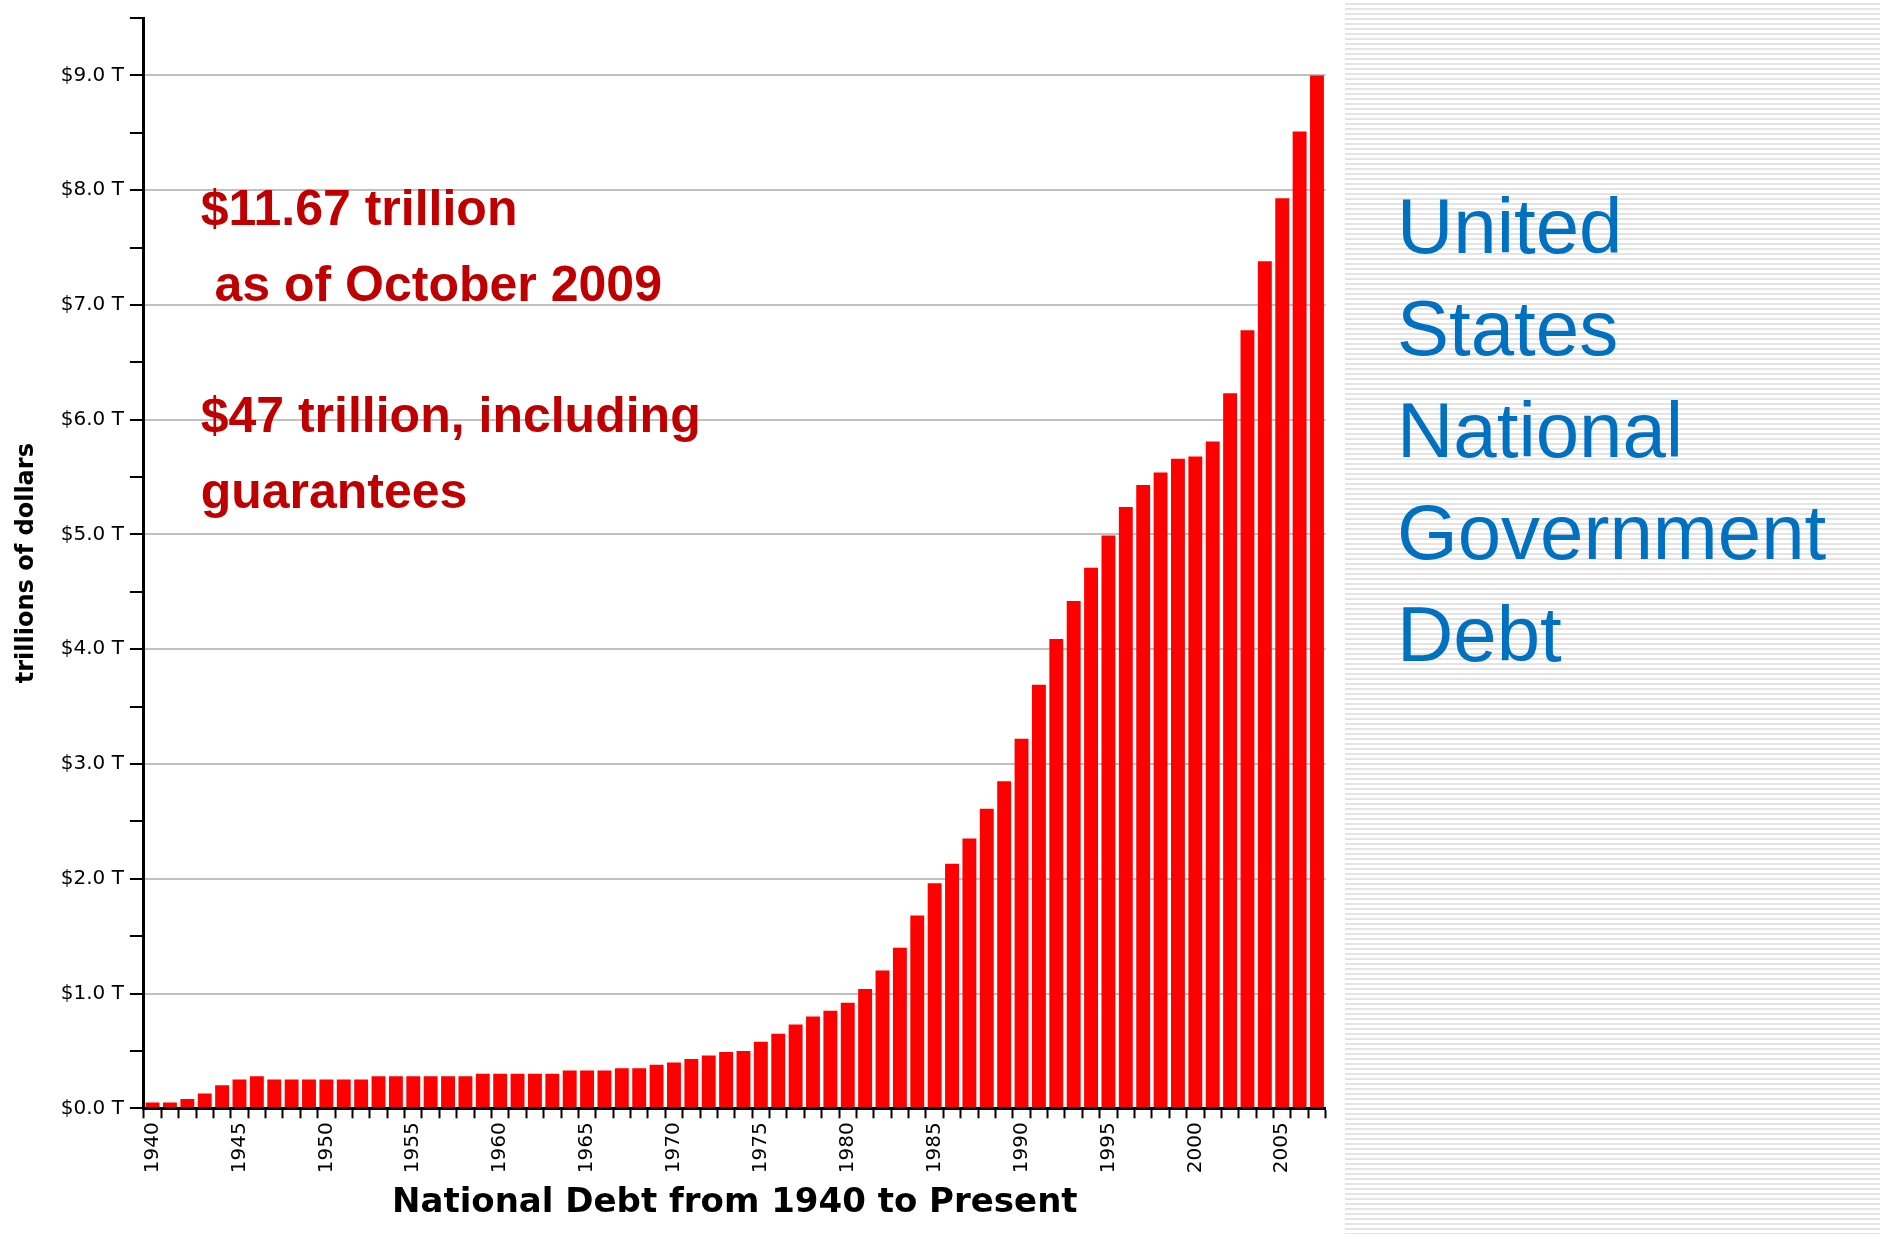  I want to click on x-tick-label: 1960, so click(498, 1148).